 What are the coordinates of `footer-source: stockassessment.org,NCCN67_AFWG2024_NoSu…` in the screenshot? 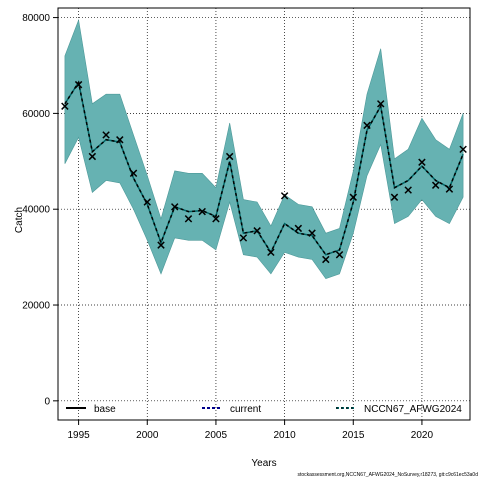 It's located at (387, 475).